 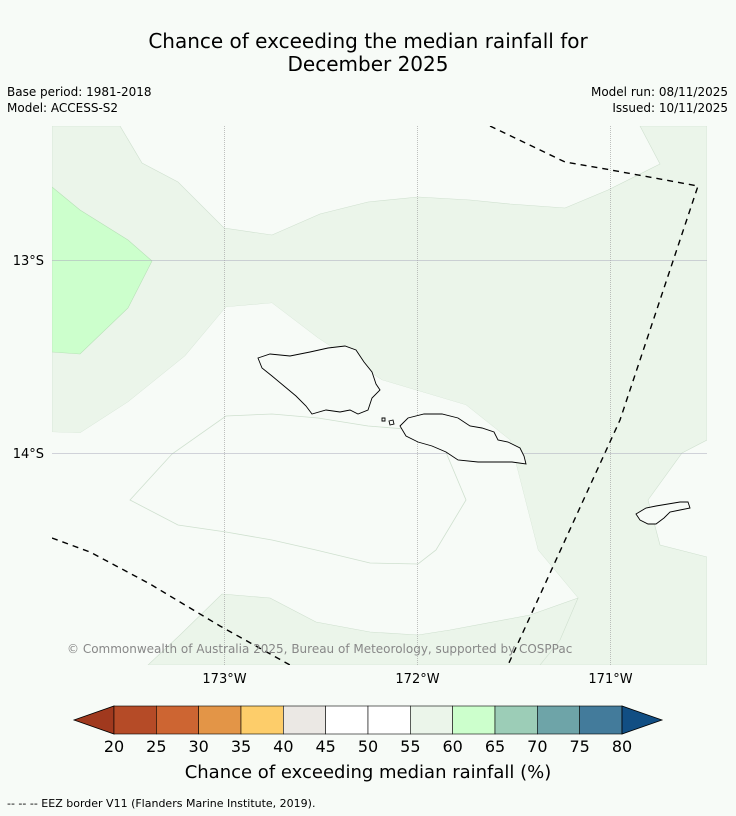 I want to click on issued-date: Issued: 10/11/2025, so click(x=670, y=108).